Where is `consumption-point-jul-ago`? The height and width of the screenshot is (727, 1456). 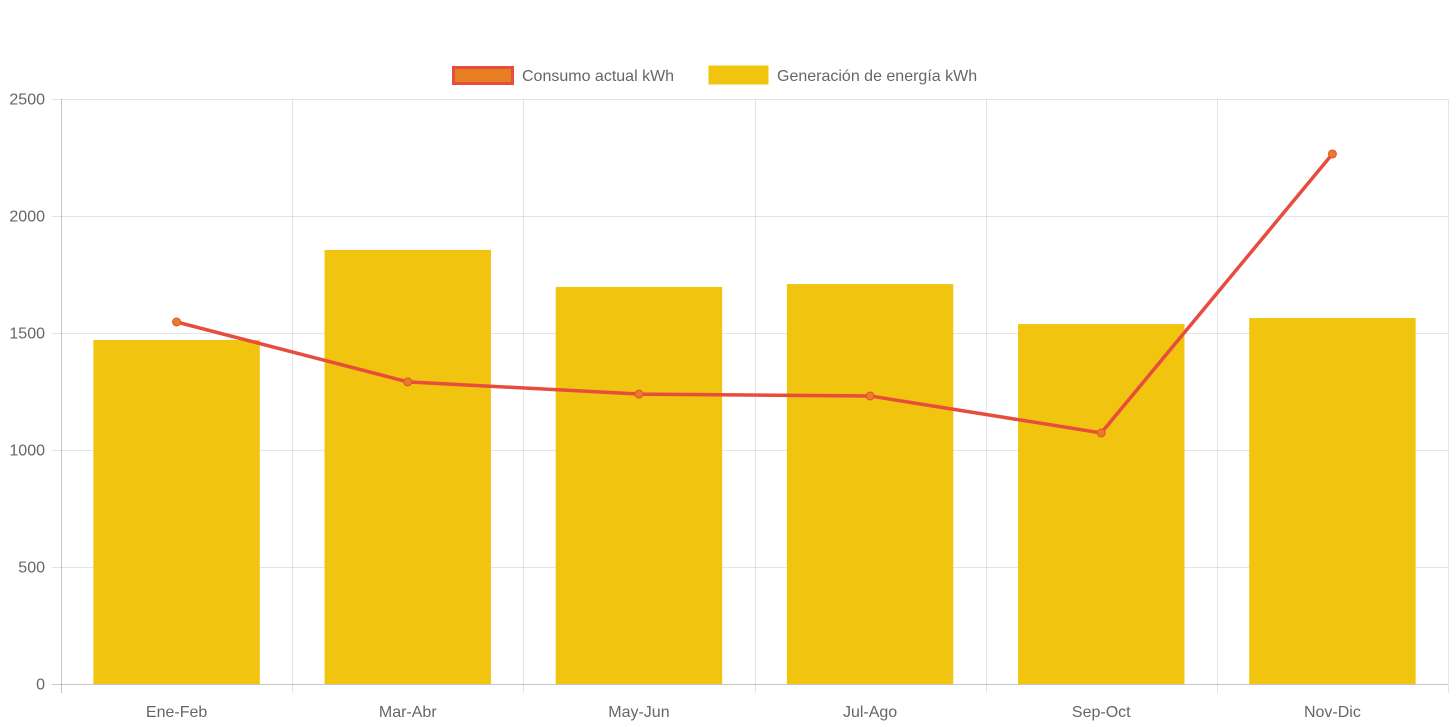 consumption-point-jul-ago is located at coordinates (870, 396).